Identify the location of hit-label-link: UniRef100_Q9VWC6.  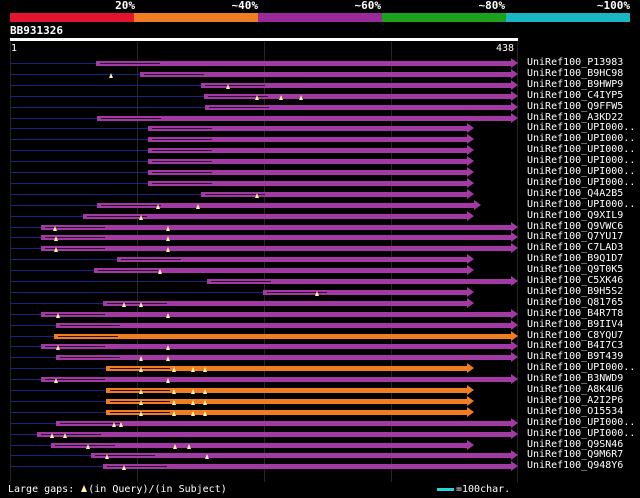
(575, 226).